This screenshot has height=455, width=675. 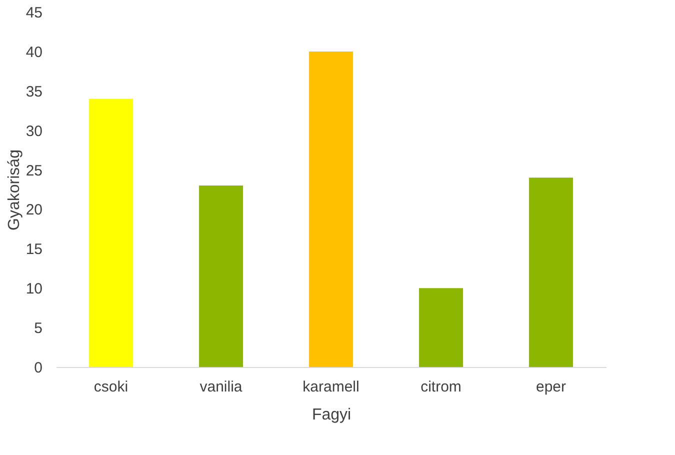 I want to click on x-tick-label: eper, so click(x=551, y=387).